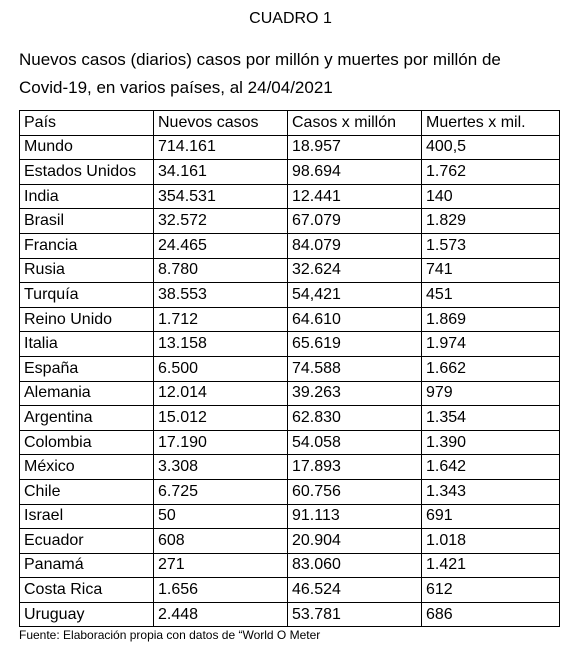 The image size is (581, 646). I want to click on cell: 53.781, so click(354, 614).